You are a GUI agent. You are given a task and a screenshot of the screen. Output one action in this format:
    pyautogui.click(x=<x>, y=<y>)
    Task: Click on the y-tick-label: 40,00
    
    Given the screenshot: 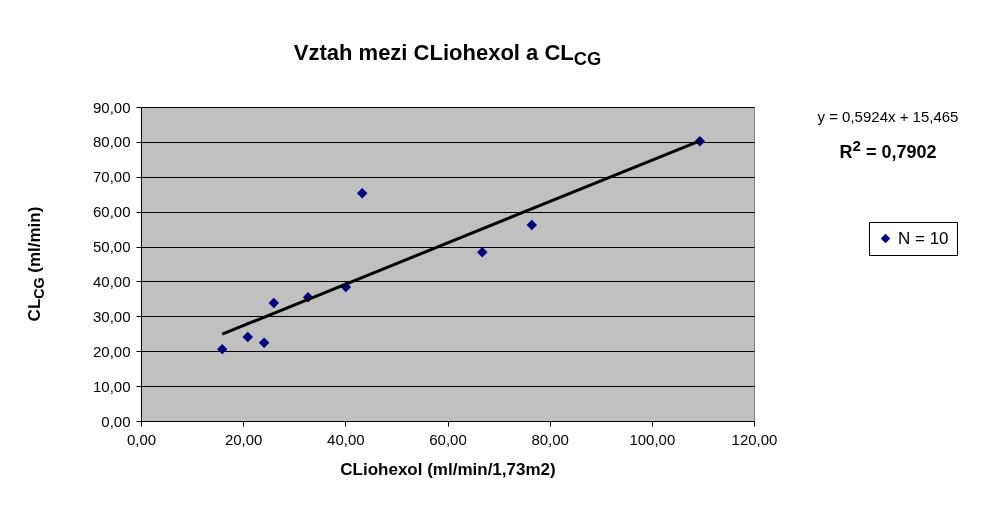 What is the action you would take?
    pyautogui.click(x=111, y=281)
    